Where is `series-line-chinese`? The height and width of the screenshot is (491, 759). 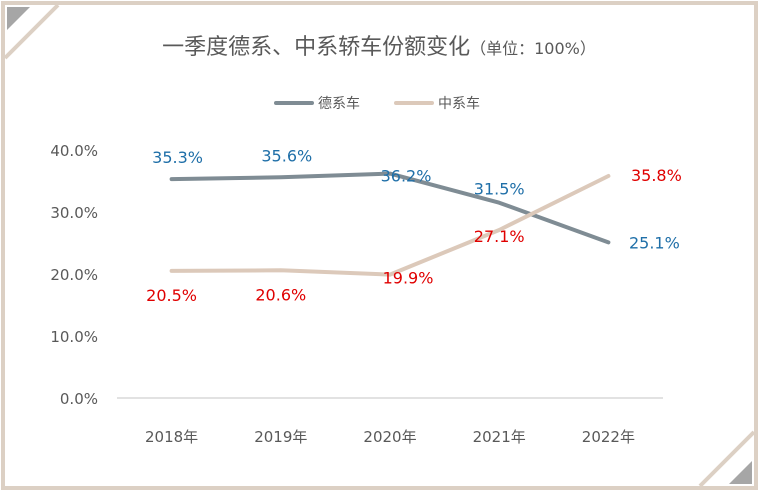 series-line-chinese is located at coordinates (390, 225).